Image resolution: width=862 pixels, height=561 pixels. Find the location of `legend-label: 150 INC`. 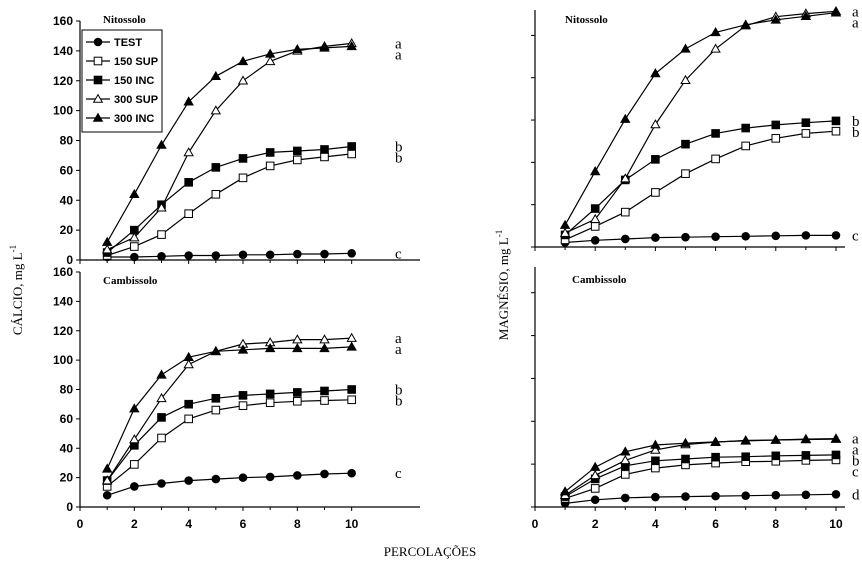

legend-label: 150 INC is located at coordinates (134, 81).